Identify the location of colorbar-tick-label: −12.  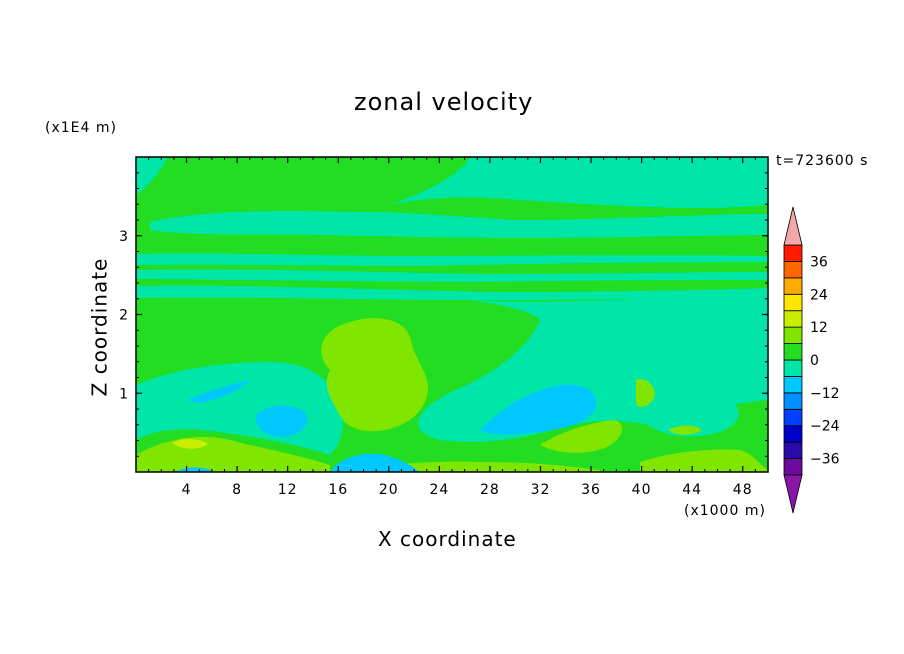
(825, 394).